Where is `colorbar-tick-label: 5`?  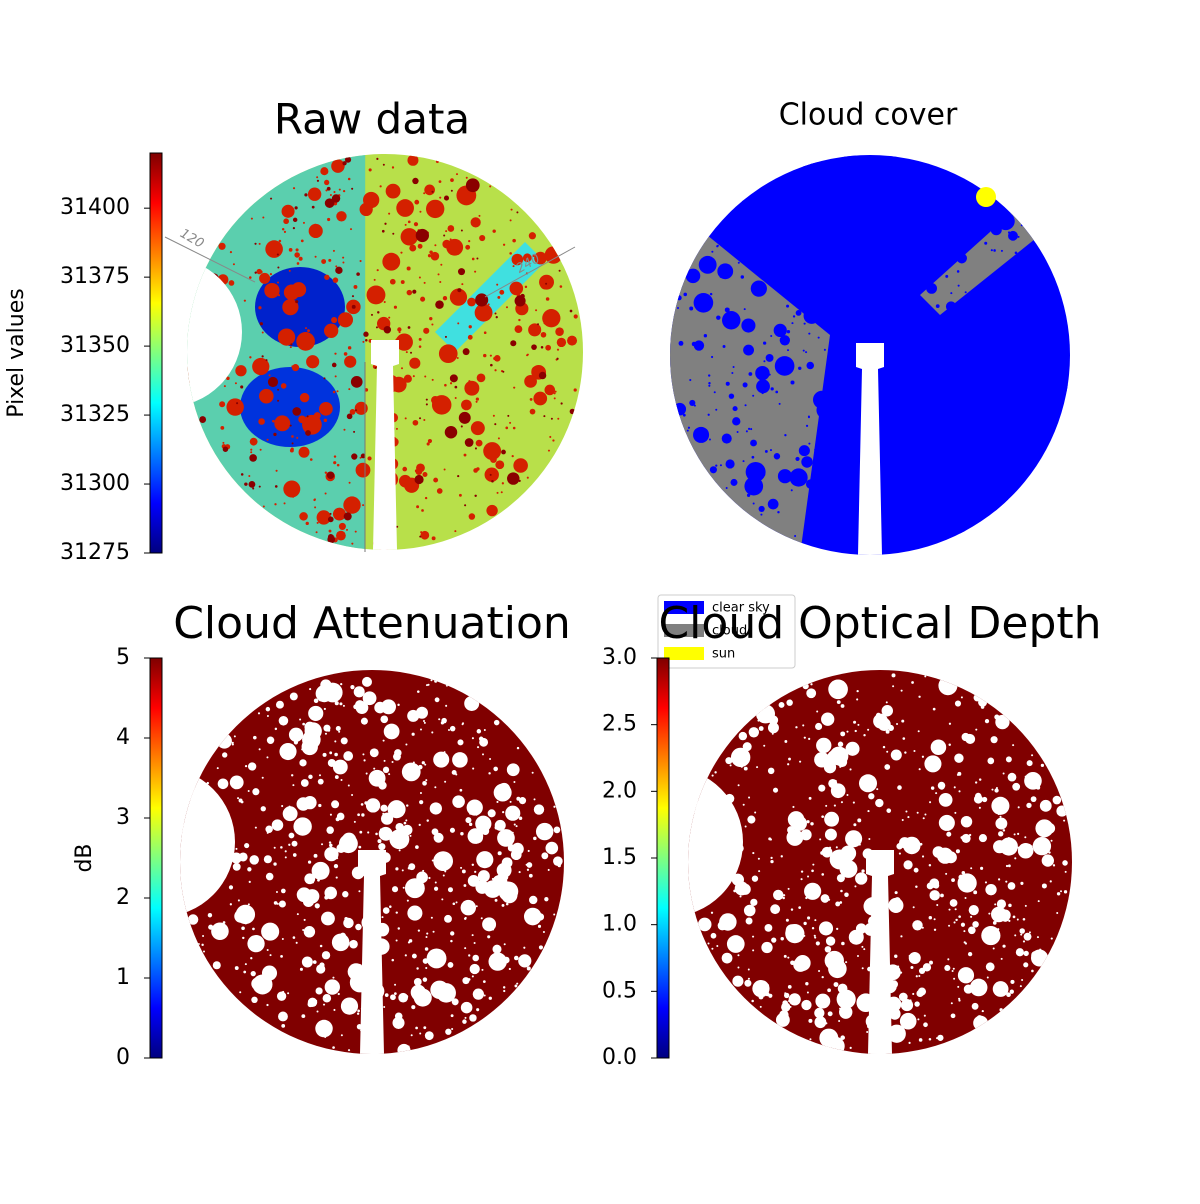
colorbar-tick-label: 5 is located at coordinates (123, 657).